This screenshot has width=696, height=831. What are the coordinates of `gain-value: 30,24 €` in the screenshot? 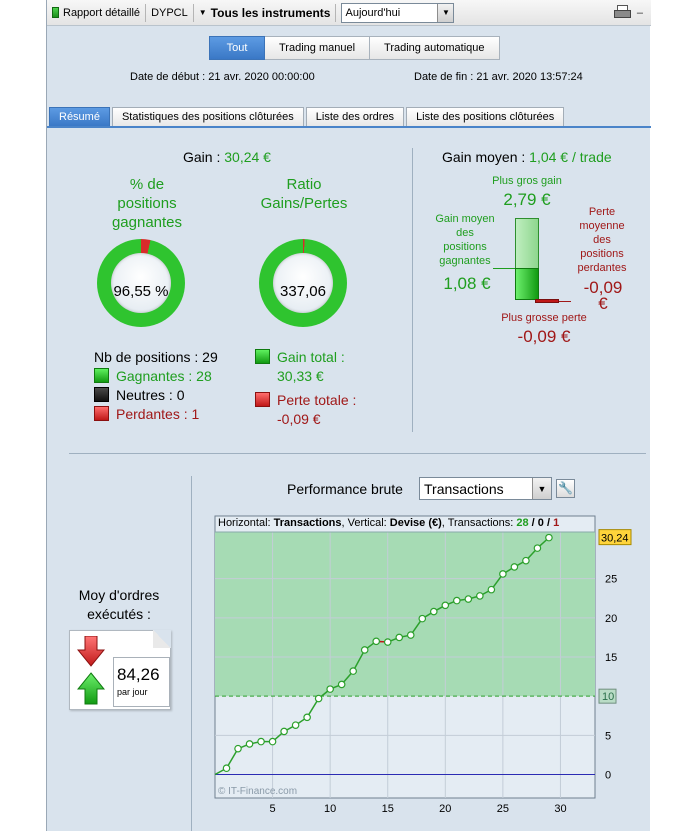 It's located at (247, 157).